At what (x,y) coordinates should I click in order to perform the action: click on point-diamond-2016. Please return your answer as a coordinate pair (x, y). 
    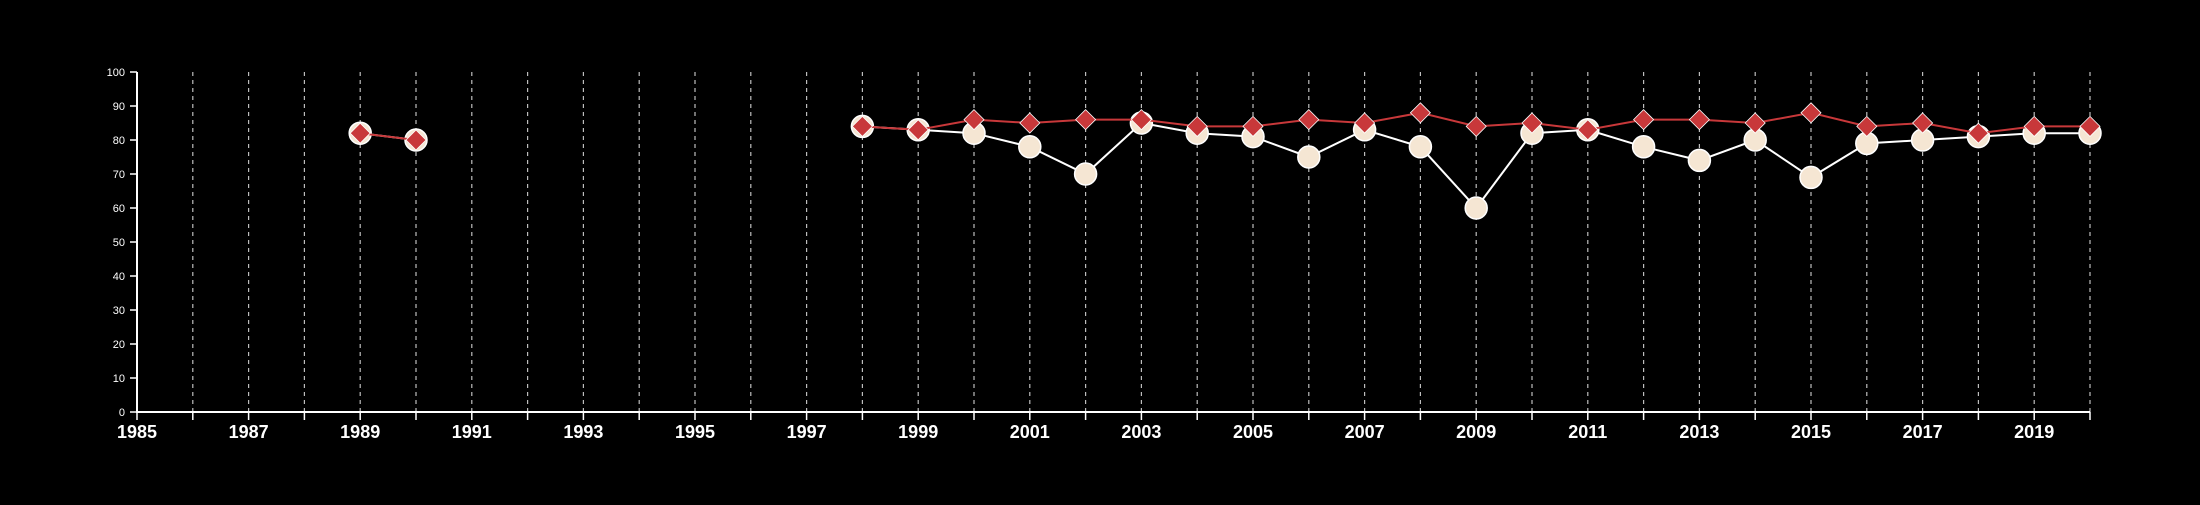
    Looking at the image, I should click on (1867, 126).